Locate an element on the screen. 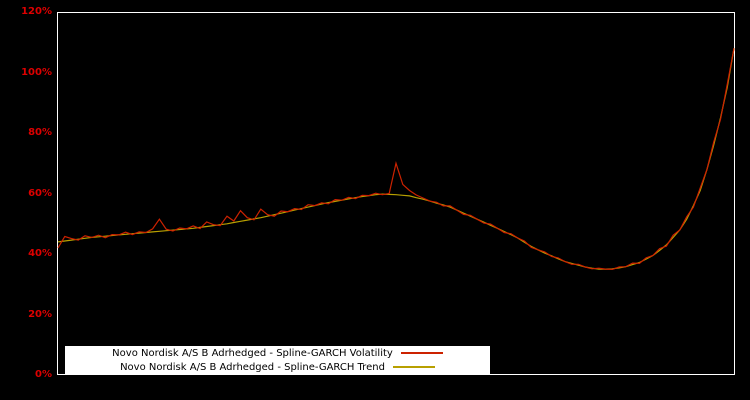 This screenshot has width=750, height=400. legend-line-sample-trend is located at coordinates (413, 367).